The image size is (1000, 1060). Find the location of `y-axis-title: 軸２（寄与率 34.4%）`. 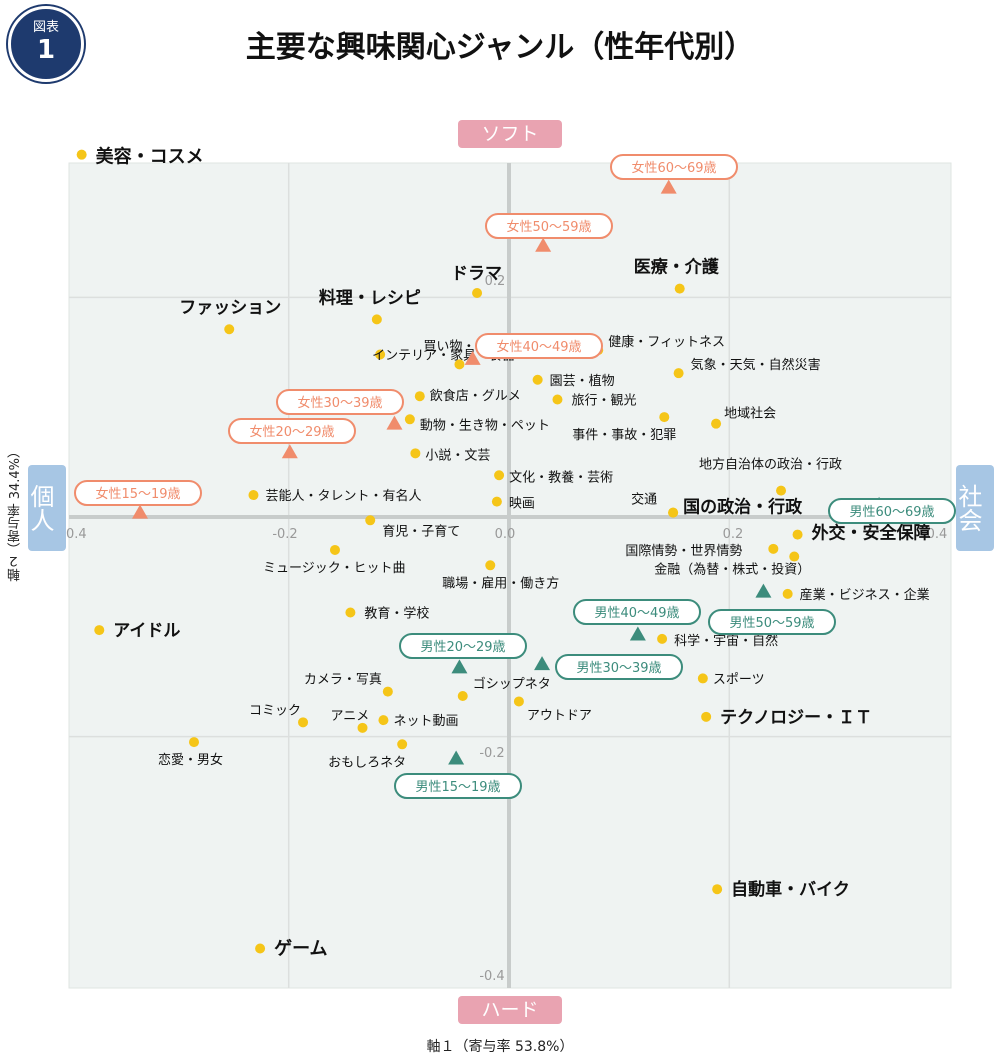

y-axis-title: 軸２（寄与率 34.4%） is located at coordinates (15, 513).